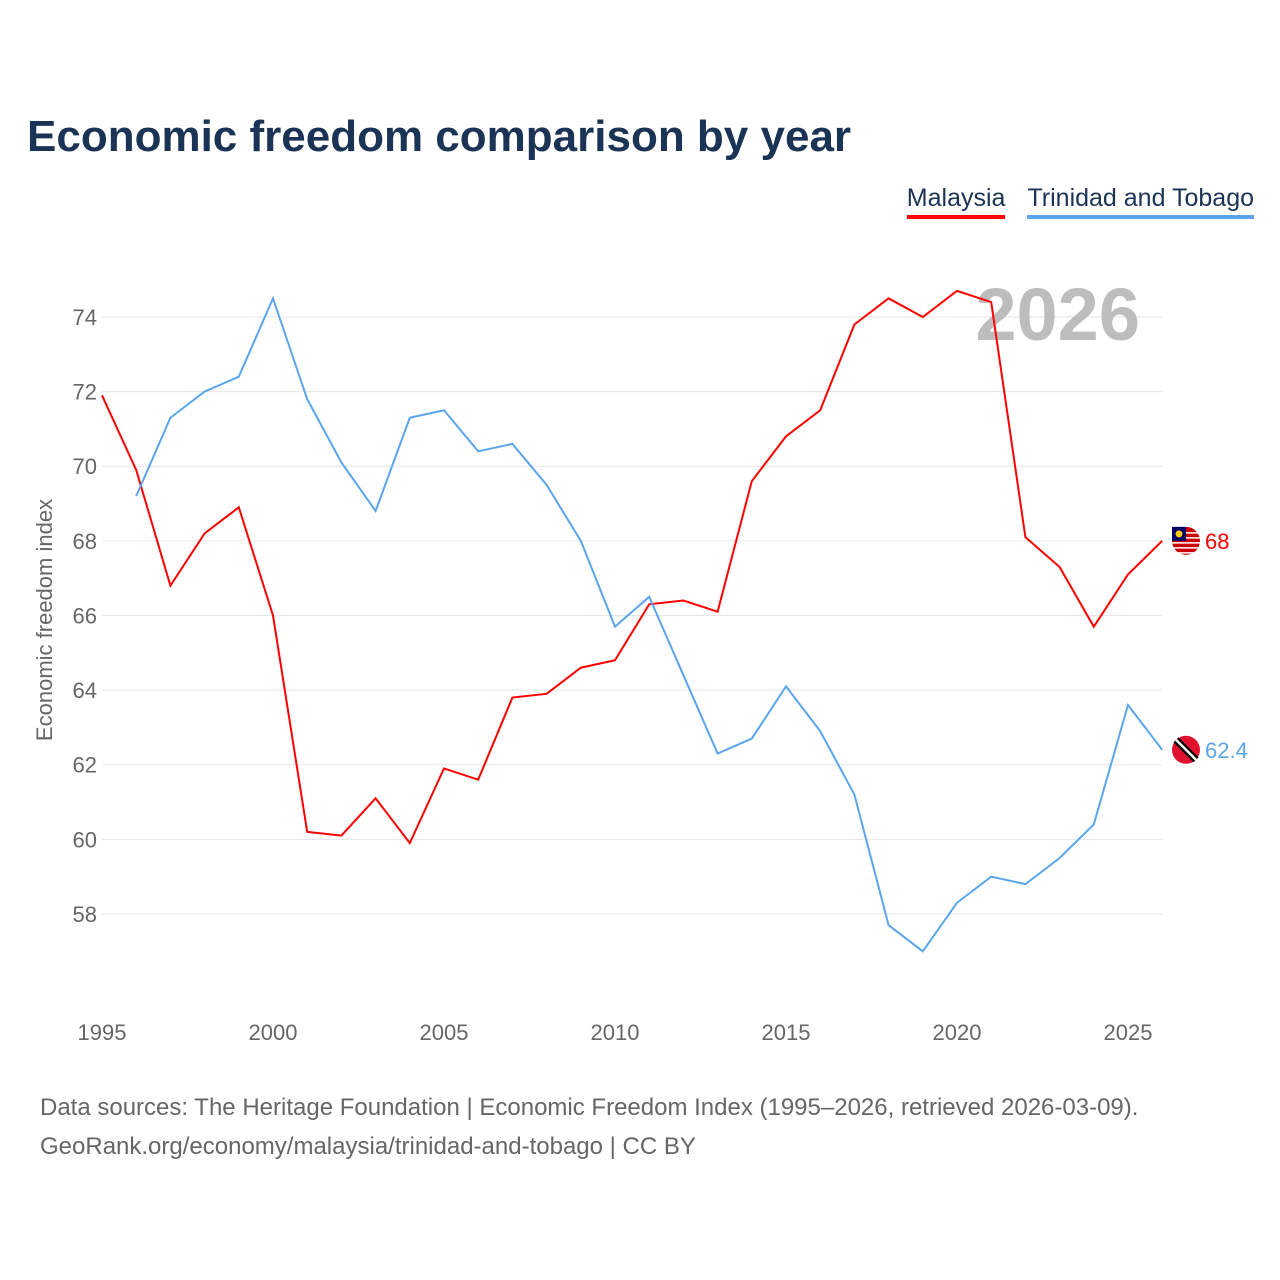 This screenshot has width=1280, height=1280. Describe the element at coordinates (85, 466) in the screenshot. I see `y-tick-label: 70` at that location.